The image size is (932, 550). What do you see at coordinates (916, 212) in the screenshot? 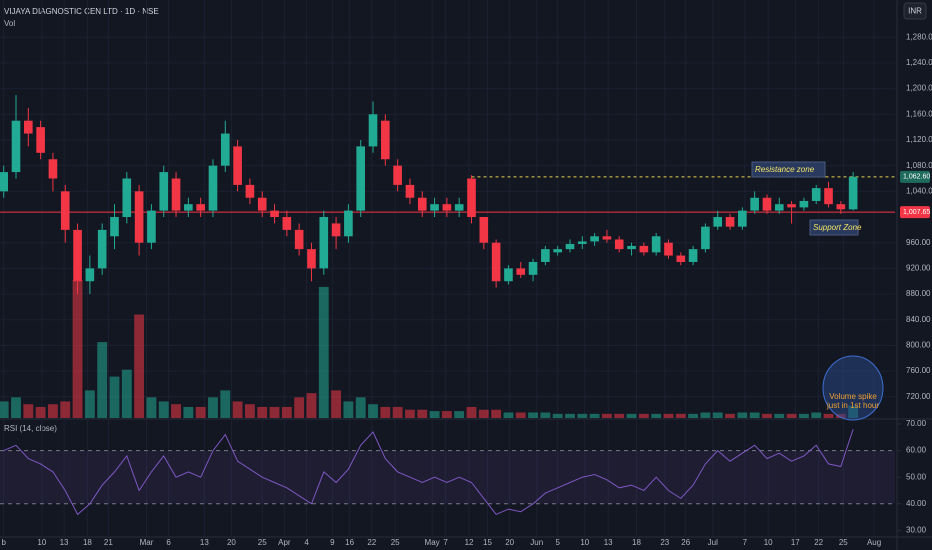
I see `price-tag-label: 1,007.65` at bounding box center [916, 212].